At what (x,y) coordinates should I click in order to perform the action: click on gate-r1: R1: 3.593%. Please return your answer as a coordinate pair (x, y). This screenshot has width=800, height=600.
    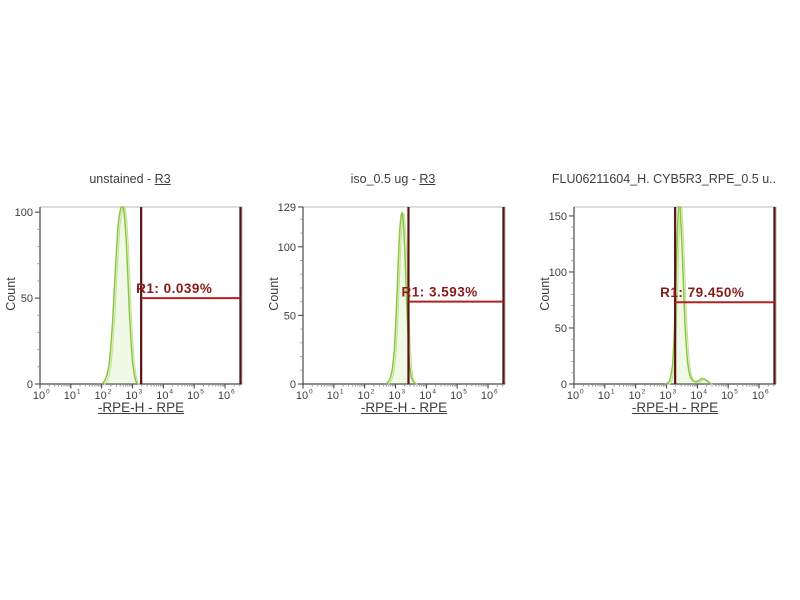
    Looking at the image, I should click on (453, 295).